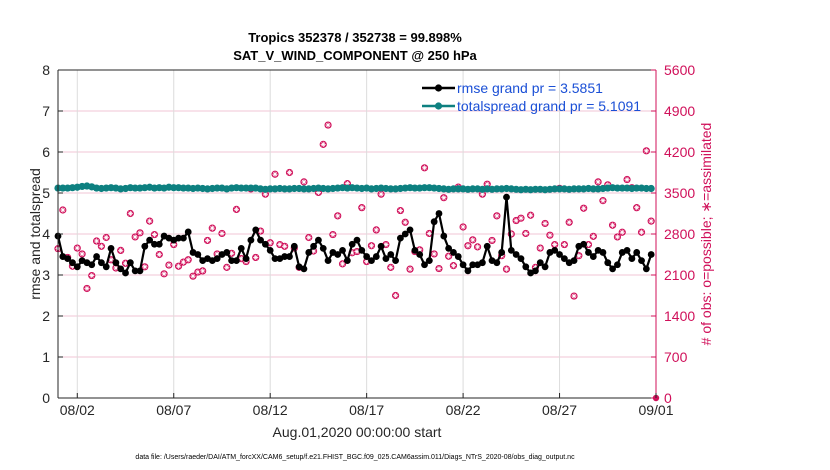 The height and width of the screenshot is (470, 830). Describe the element at coordinates (679, 234) in the screenshot. I see `y-tick-label-right: 2800` at that location.